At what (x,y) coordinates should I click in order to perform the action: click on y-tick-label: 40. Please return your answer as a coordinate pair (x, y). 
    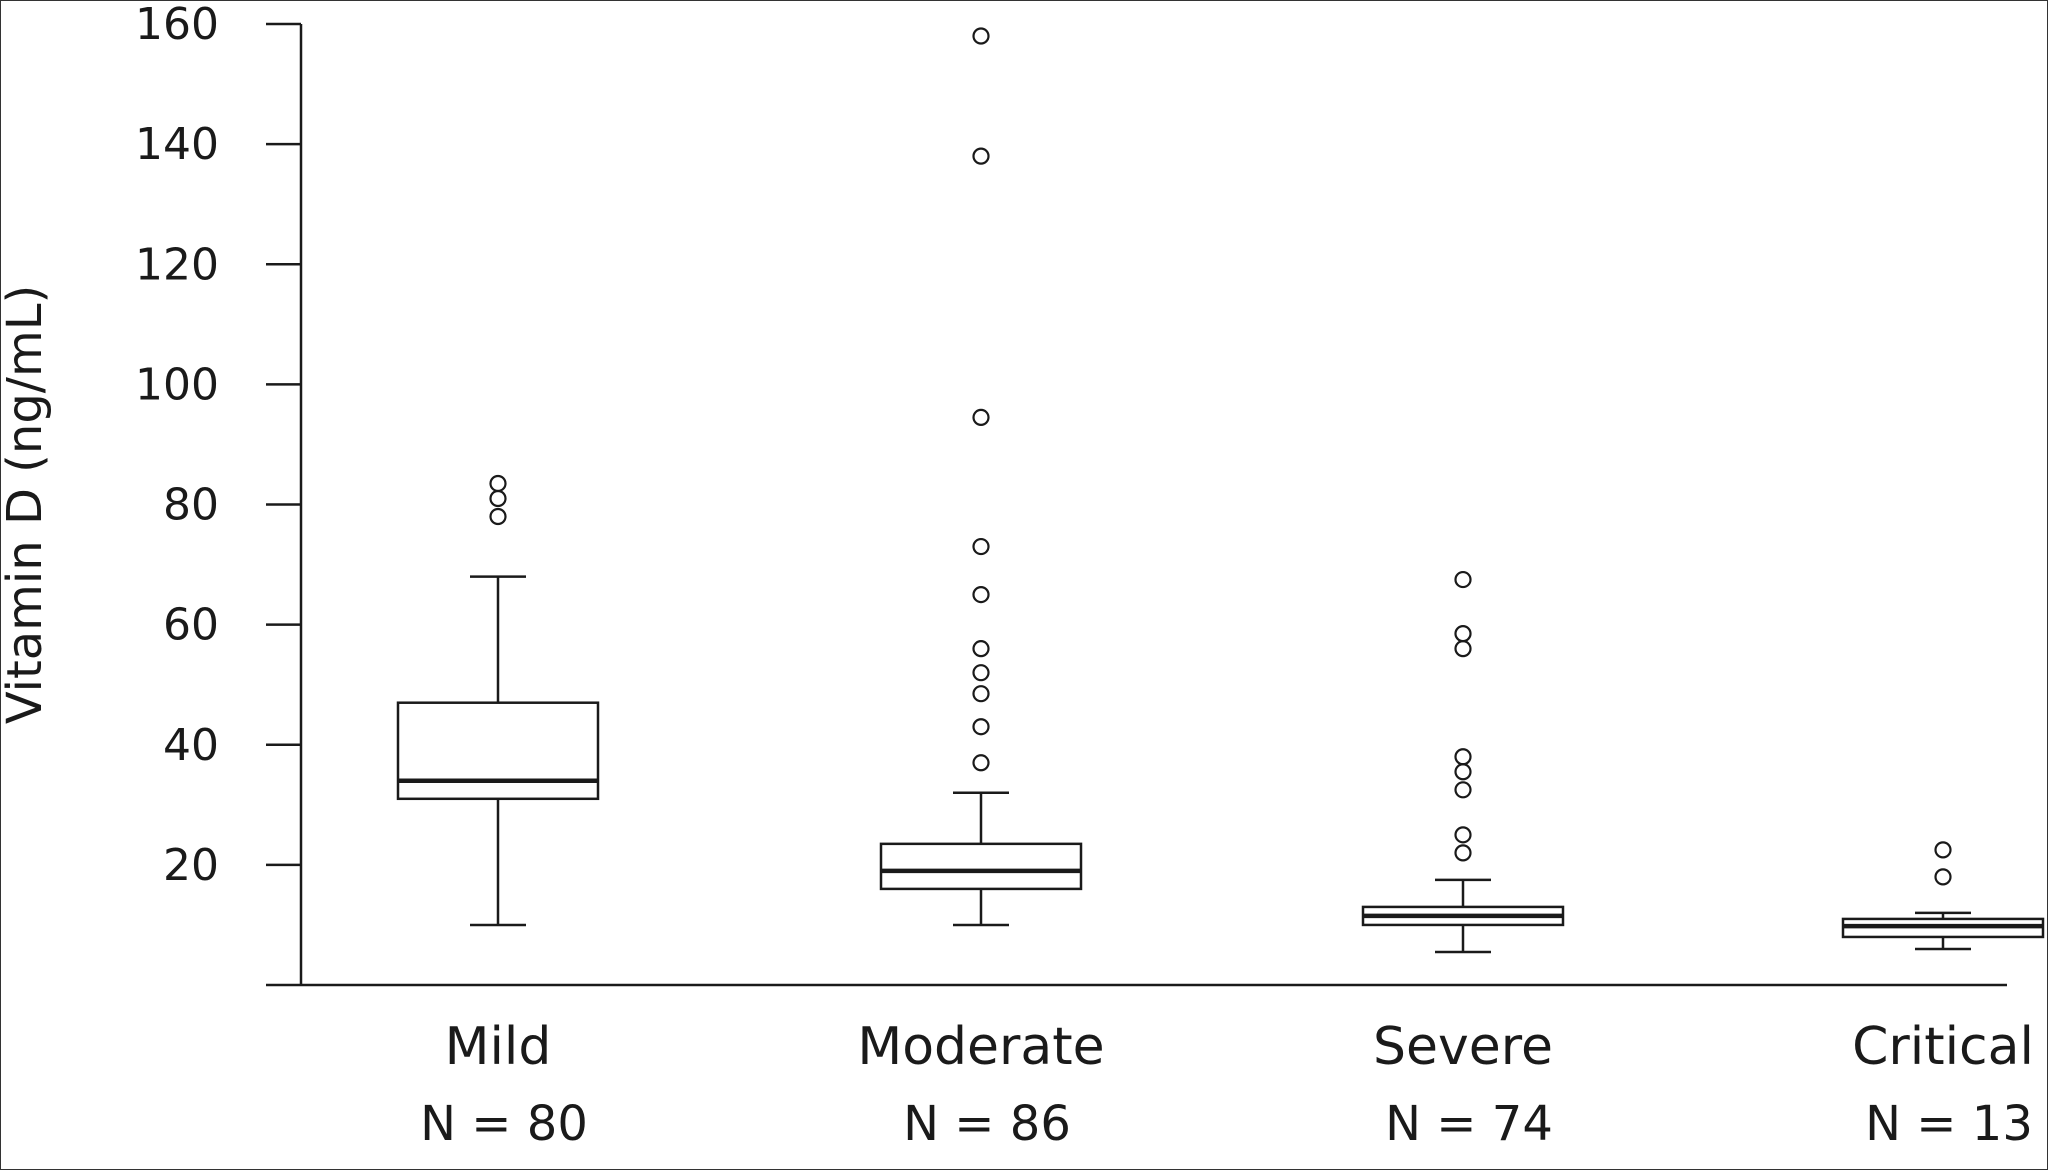
    Looking at the image, I should click on (191, 745).